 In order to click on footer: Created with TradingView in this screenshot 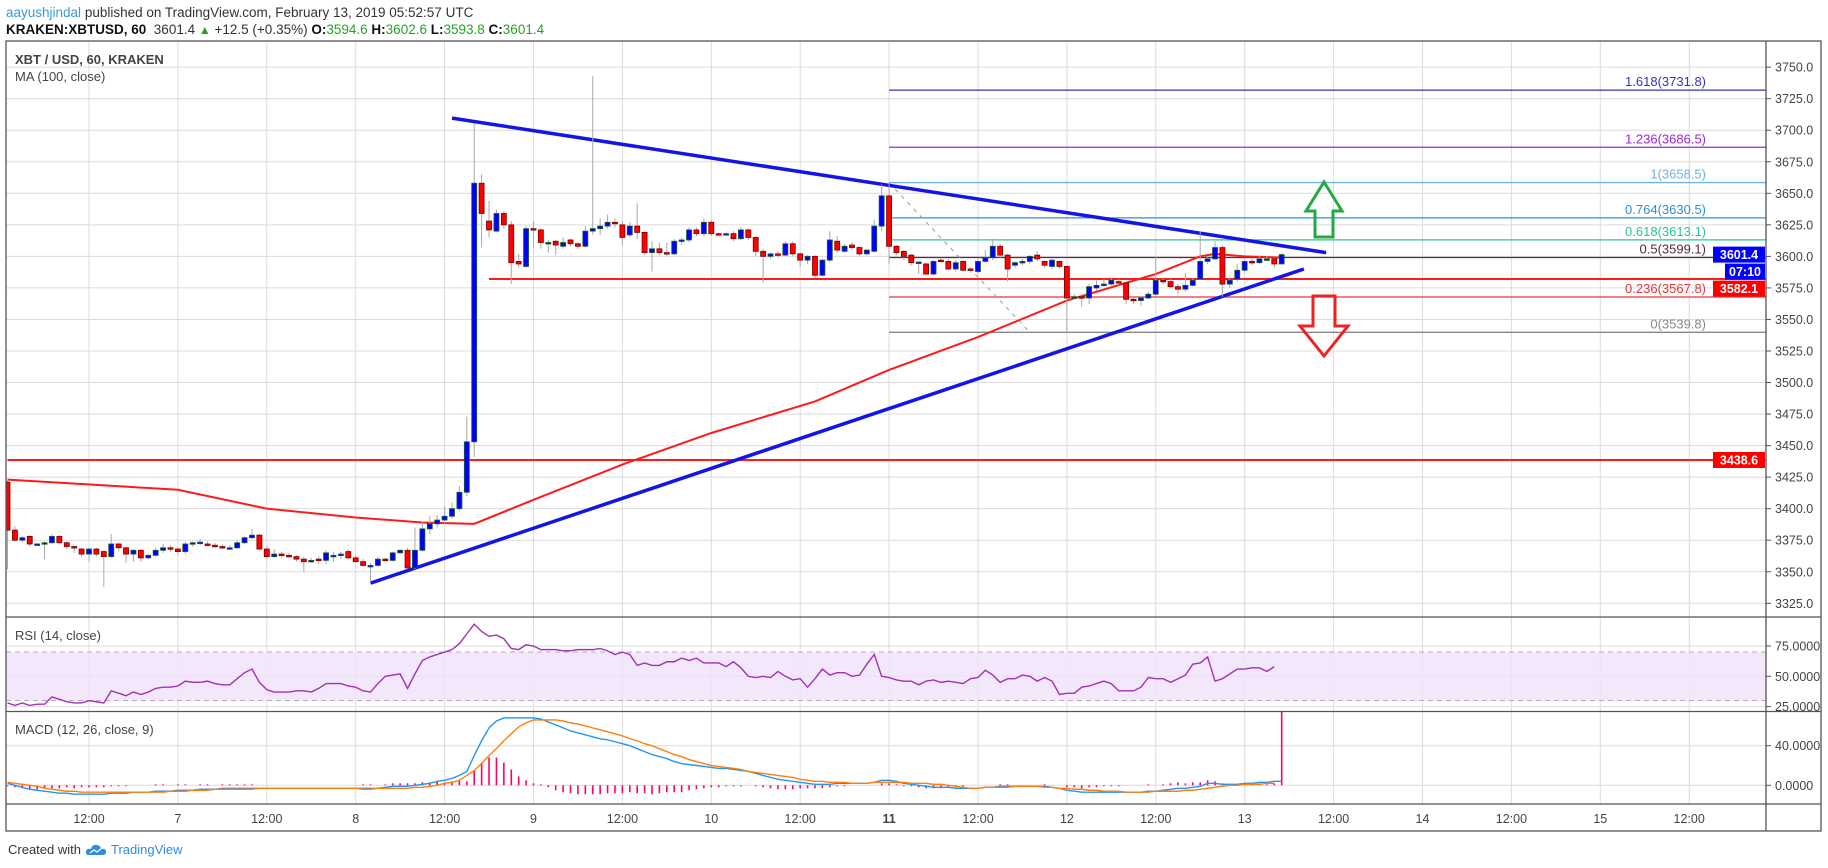, I will do `click(95, 849)`.